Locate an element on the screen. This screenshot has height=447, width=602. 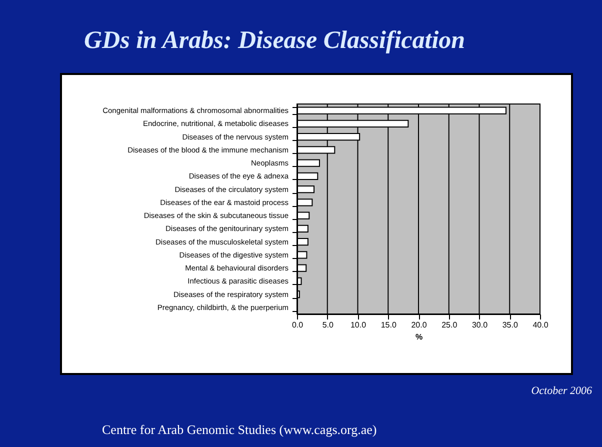
x-tick-label: 0.0 is located at coordinates (298, 325).